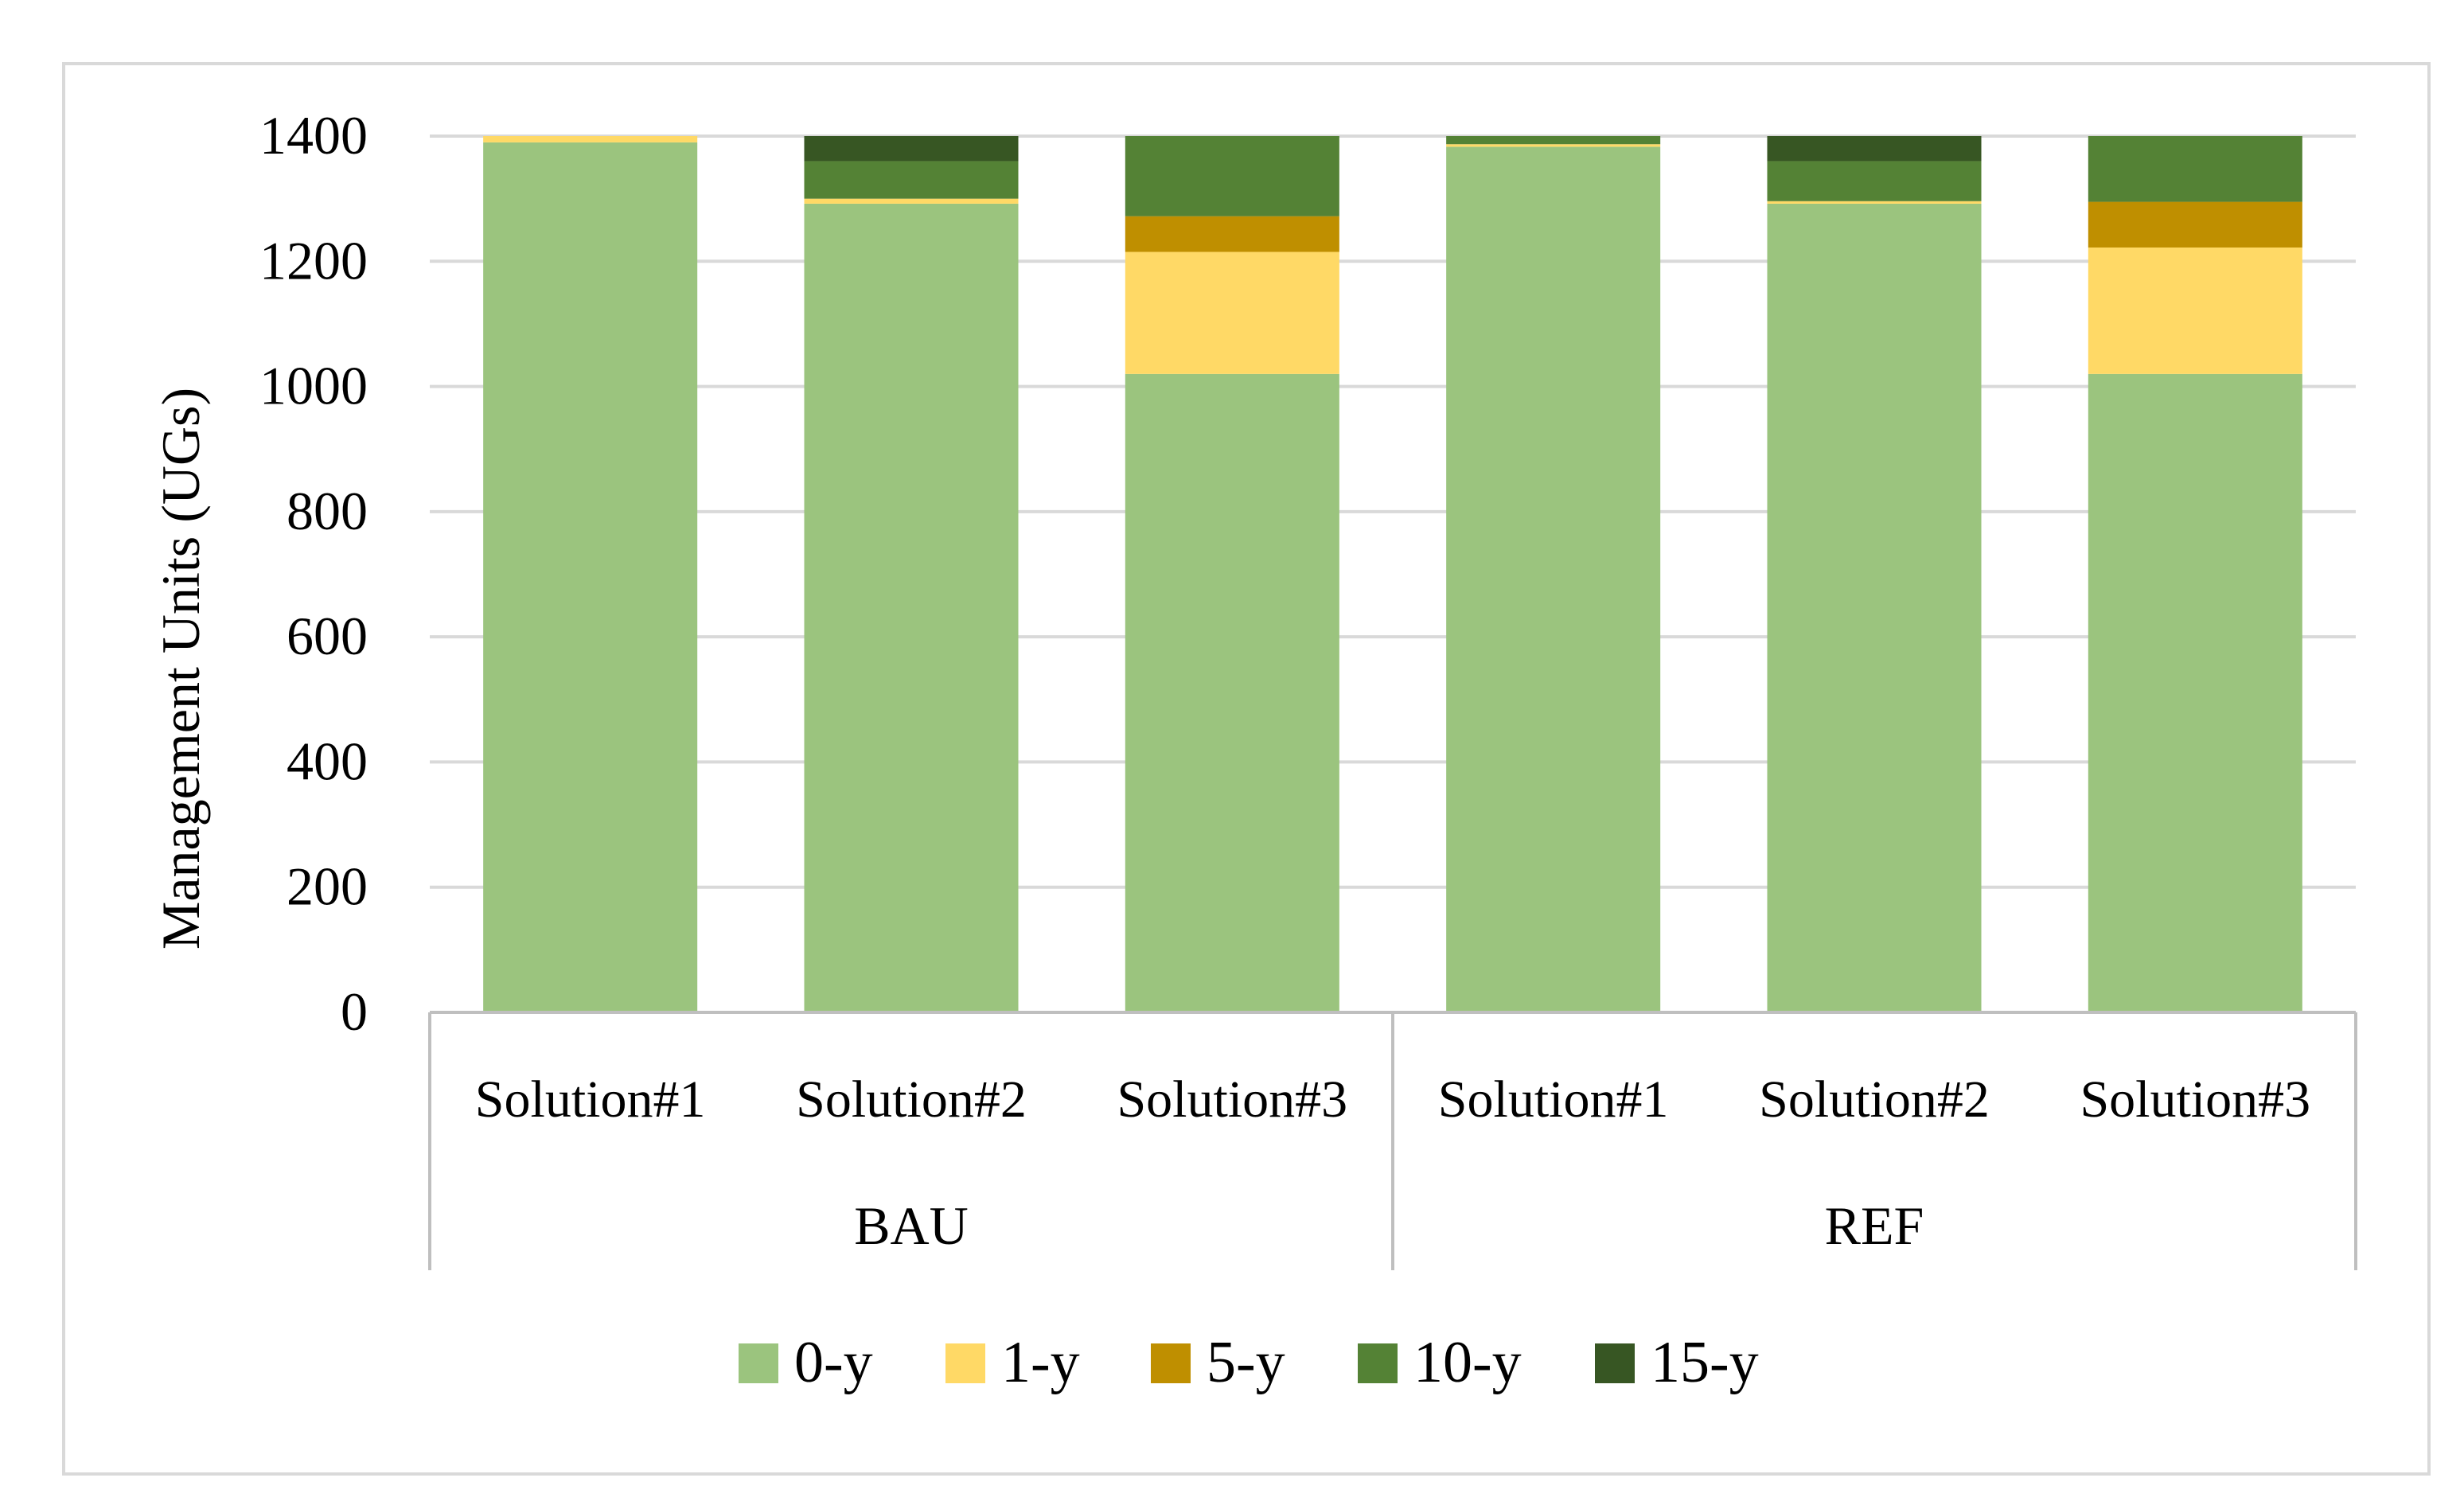  I want to click on legend-label: 5-y, so click(1246, 1363).